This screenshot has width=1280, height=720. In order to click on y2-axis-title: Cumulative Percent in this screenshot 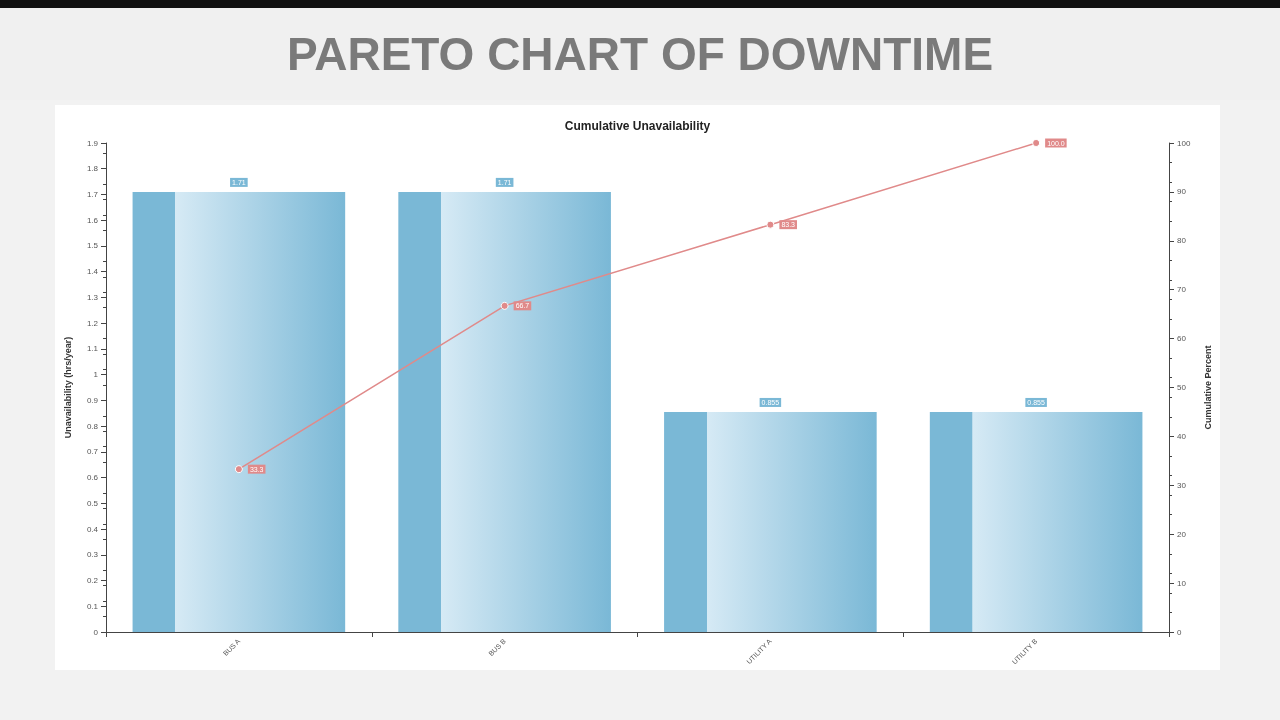, I will do `click(1207, 387)`.